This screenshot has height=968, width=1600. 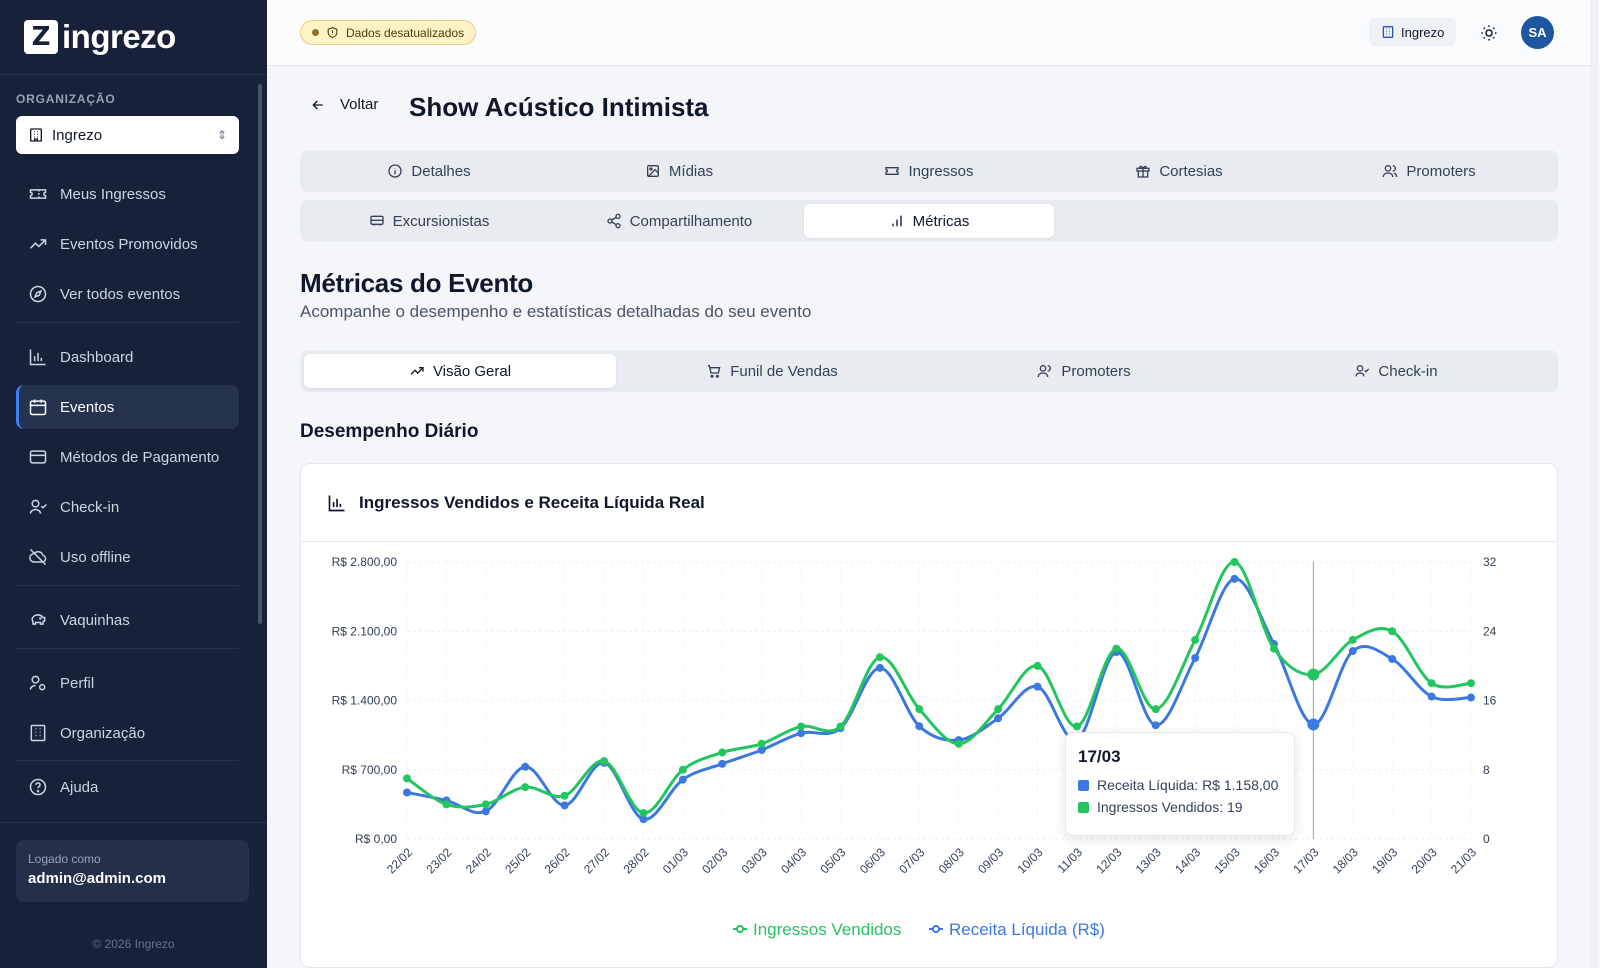 I want to click on sidebar-item-label: Check-in, so click(x=90, y=507).